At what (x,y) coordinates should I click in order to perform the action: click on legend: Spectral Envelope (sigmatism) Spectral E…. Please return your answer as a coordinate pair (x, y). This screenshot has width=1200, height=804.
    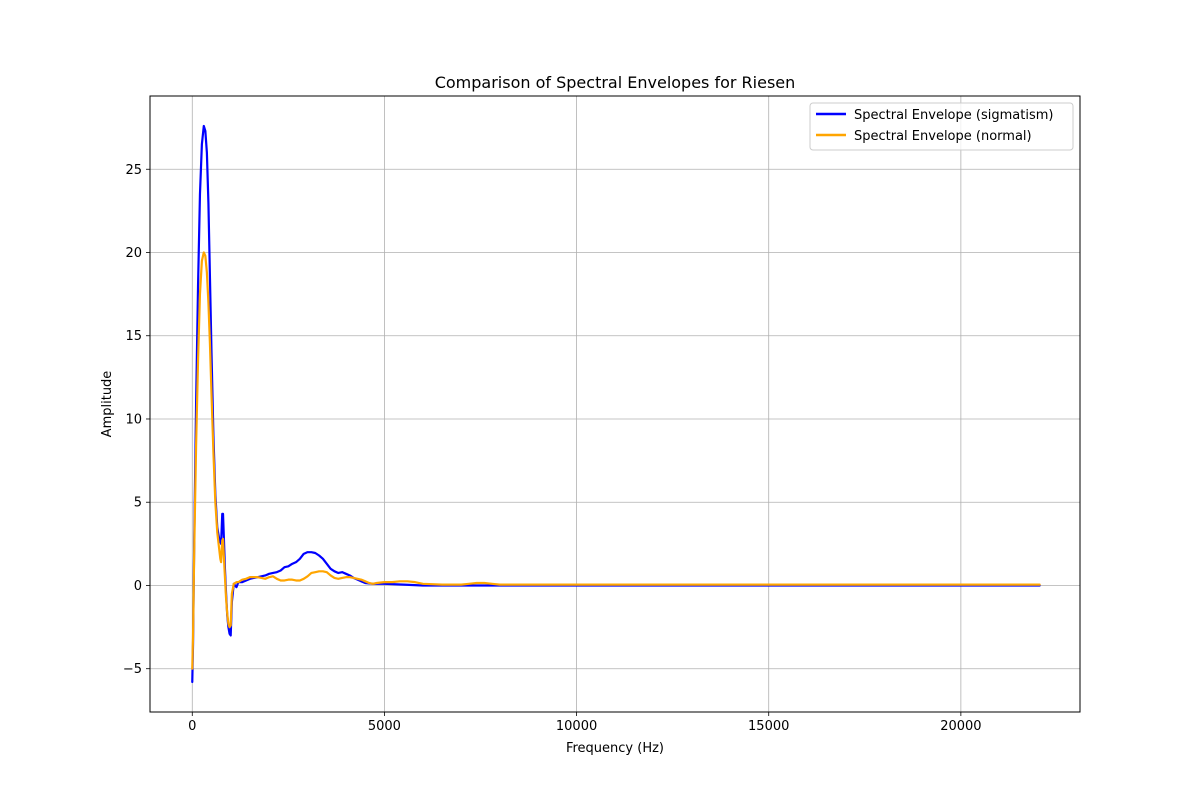
    Looking at the image, I should click on (941, 126).